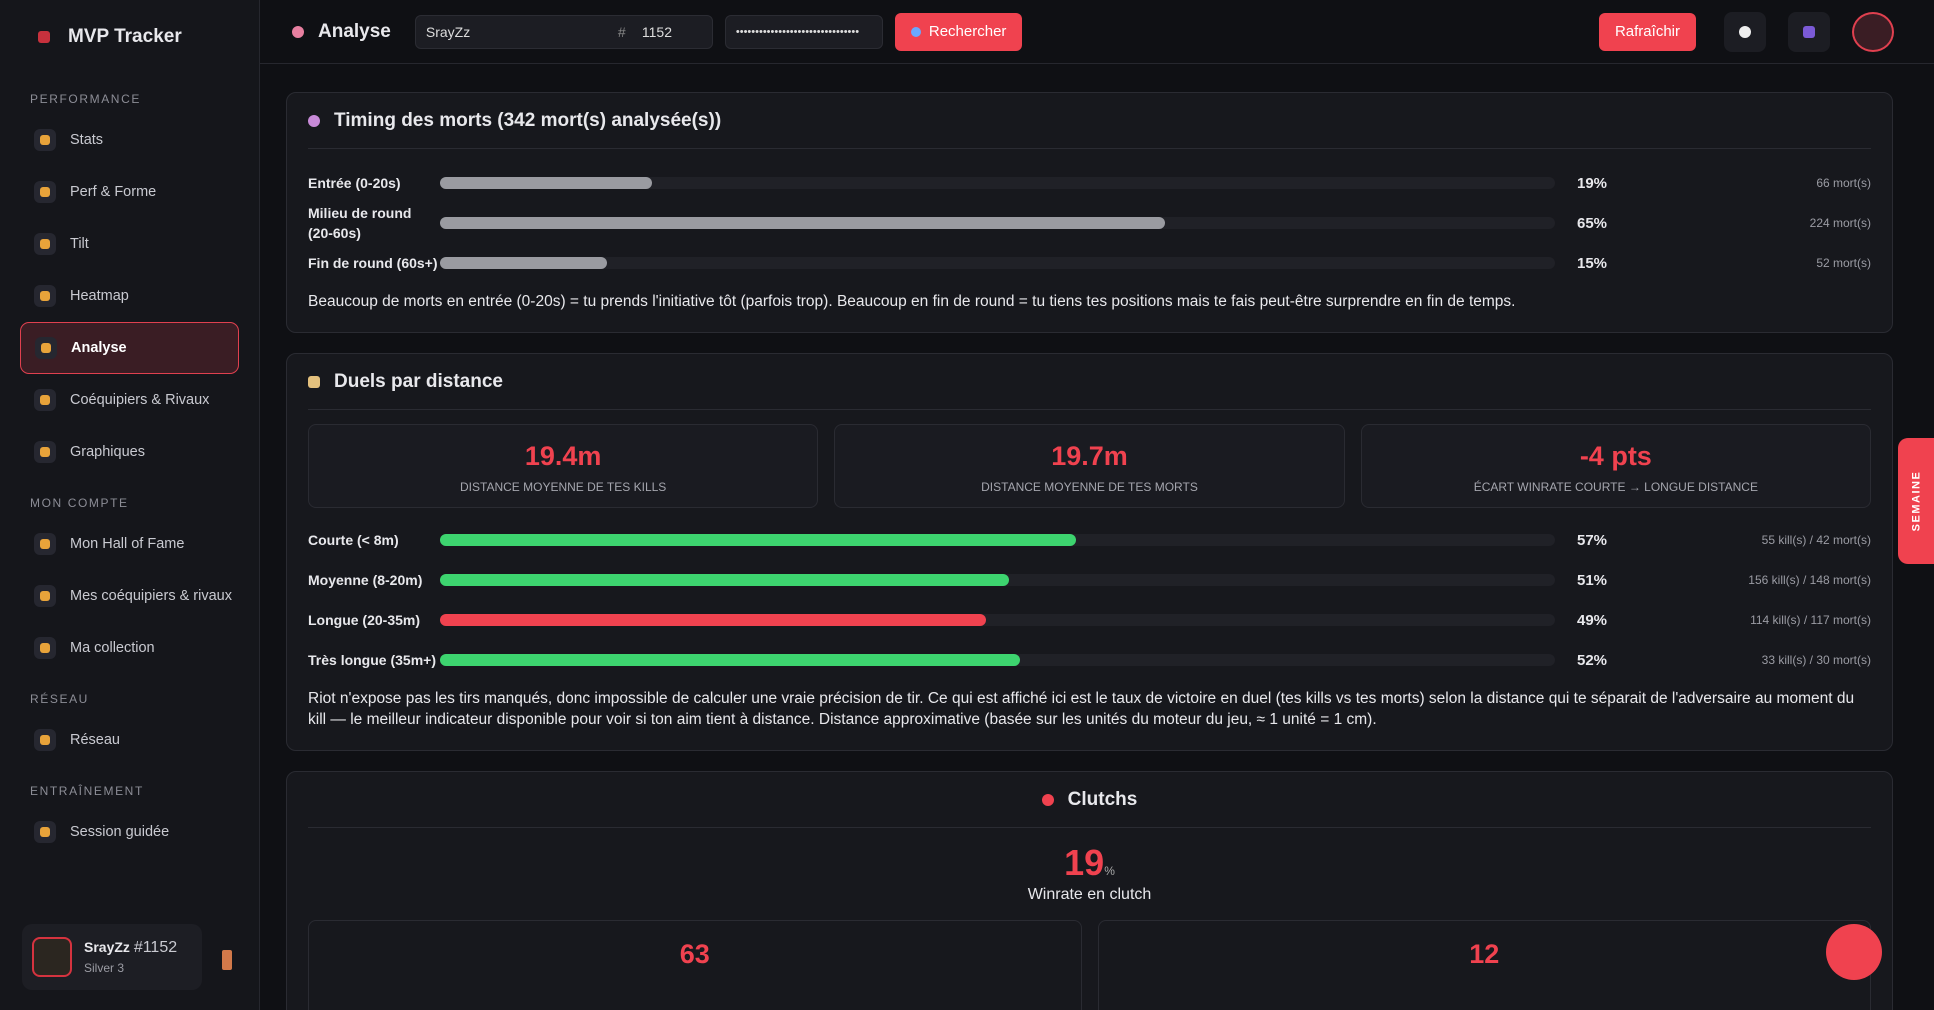 The height and width of the screenshot is (1010, 1934). I want to click on nav-item: Graphiques, so click(129, 452).